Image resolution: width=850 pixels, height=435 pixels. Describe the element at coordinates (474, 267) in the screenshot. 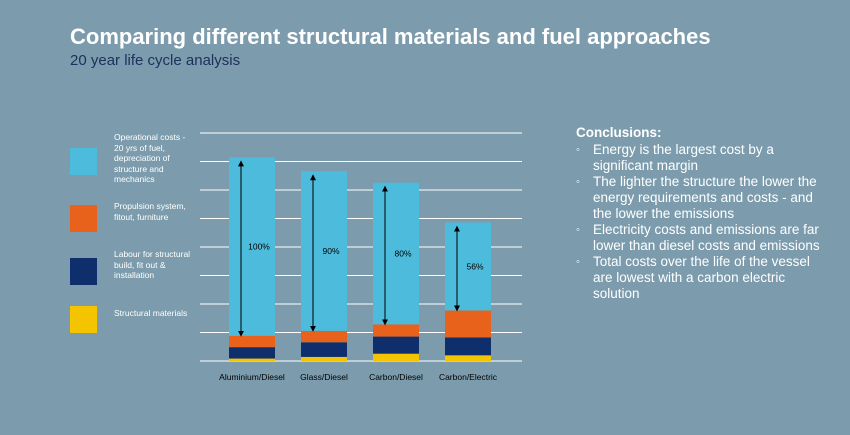

I see `percent-label: 56%` at that location.